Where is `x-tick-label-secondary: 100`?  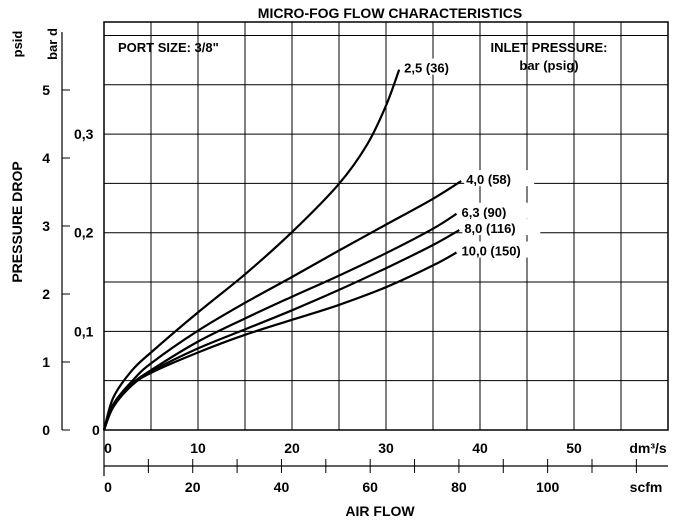
x-tick-label-secondary: 100 is located at coordinates (548, 487).